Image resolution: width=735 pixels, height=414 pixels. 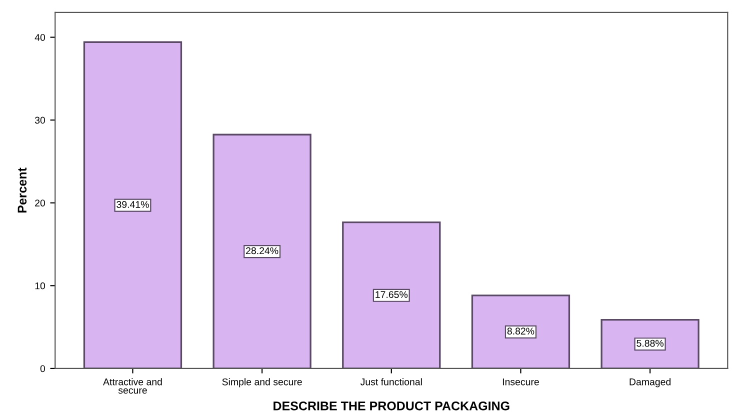 What do you see at coordinates (391, 382) in the screenshot?
I see `x-tick-label: Just functional` at bounding box center [391, 382].